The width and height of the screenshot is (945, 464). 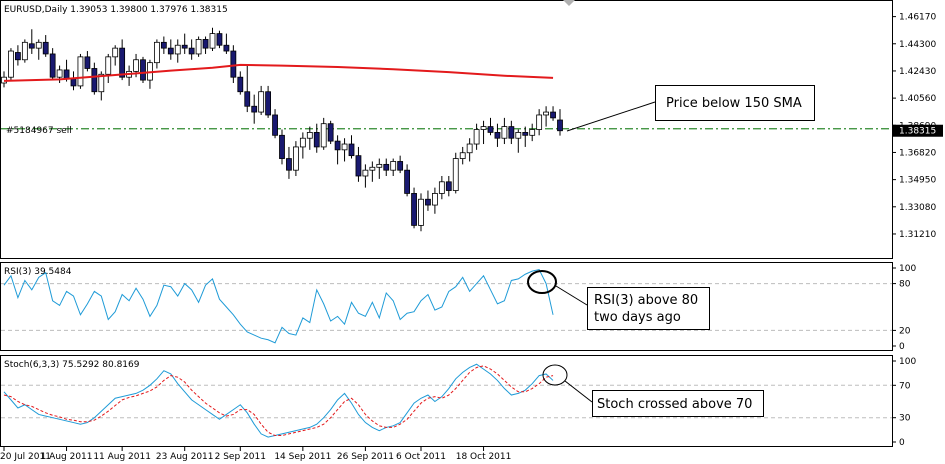 What do you see at coordinates (905, 331) in the screenshot?
I see `rsi-tick-label: 20` at bounding box center [905, 331].